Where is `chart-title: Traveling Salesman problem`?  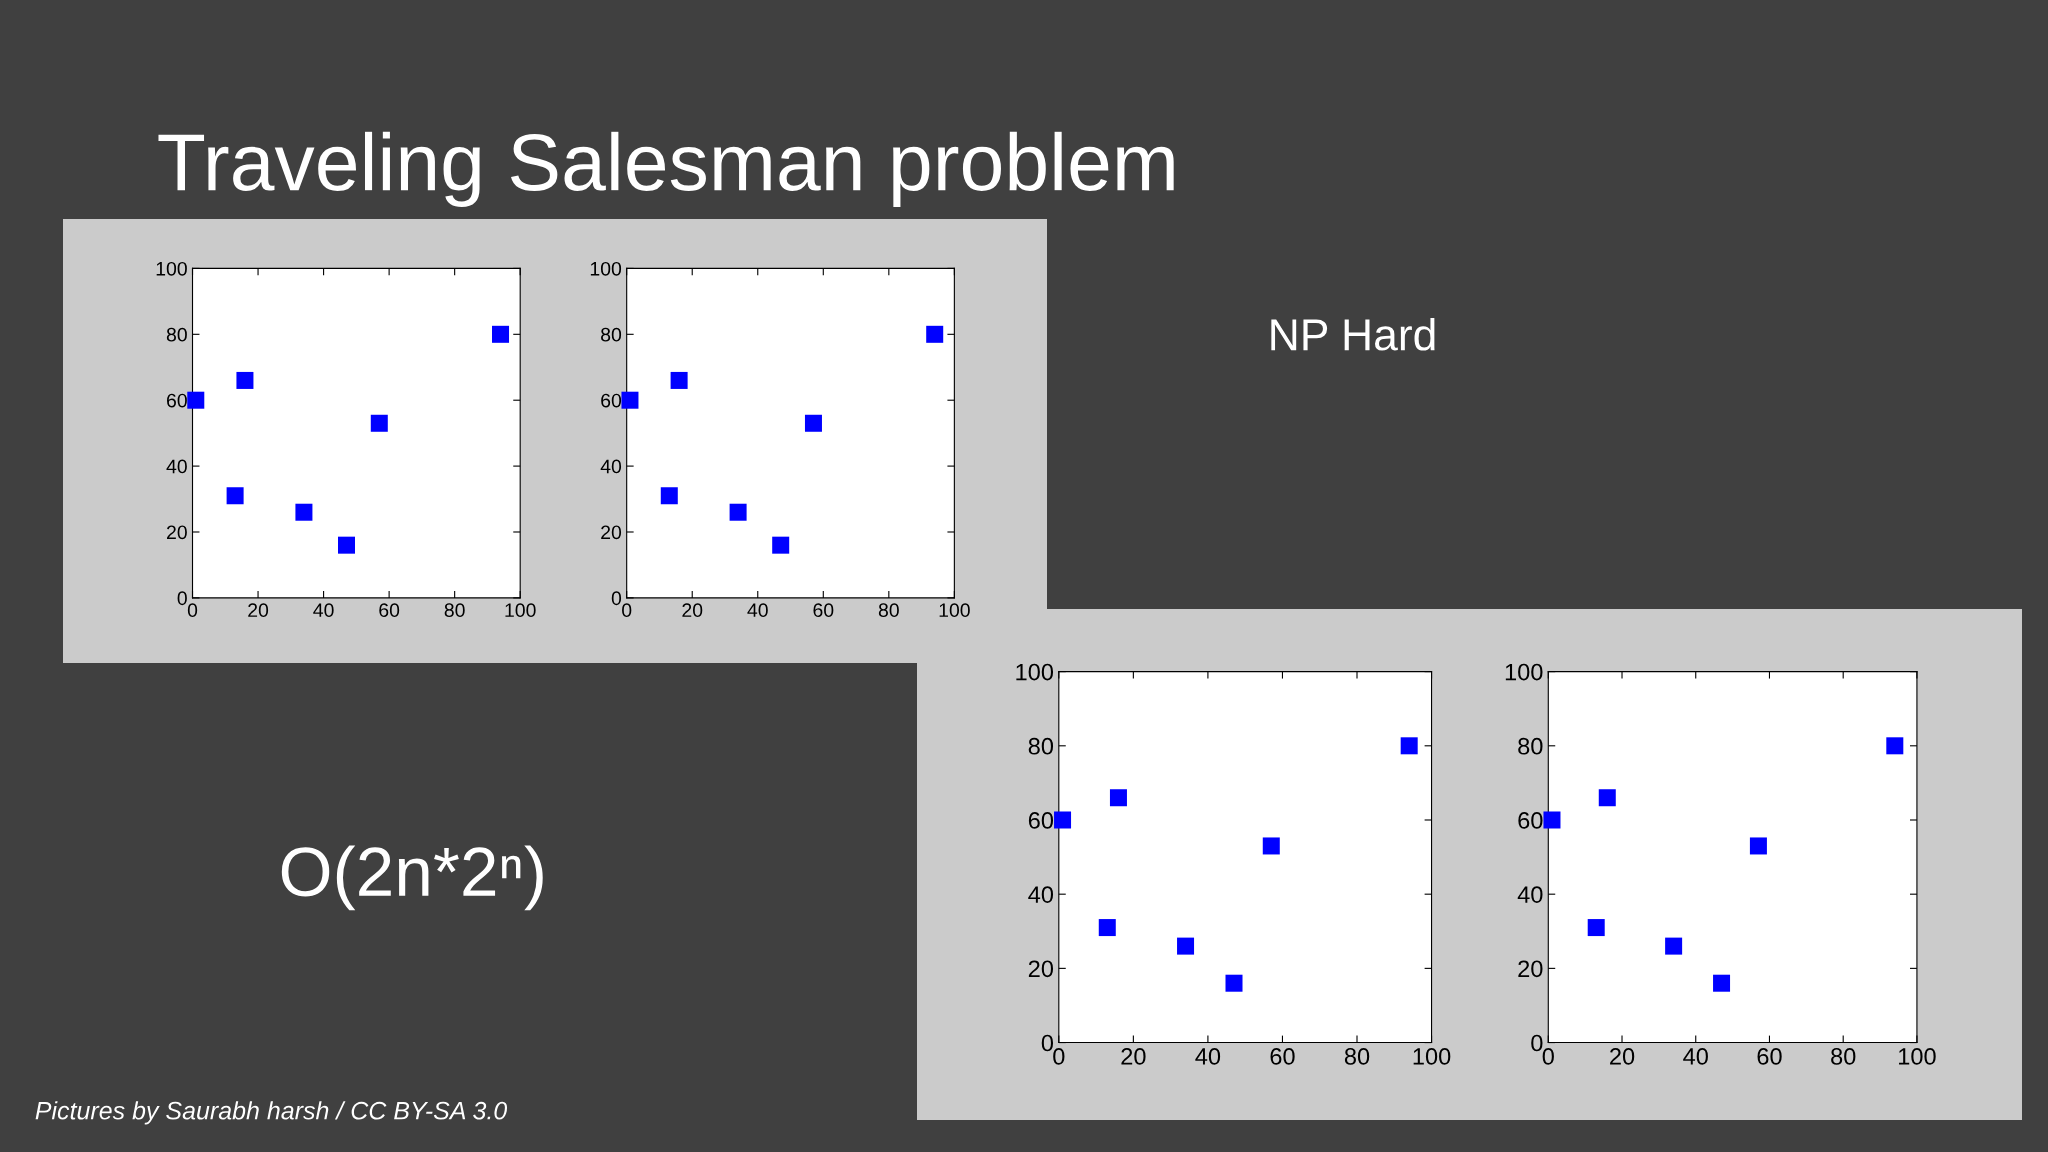 chart-title: Traveling Salesman problem is located at coordinates (666, 169).